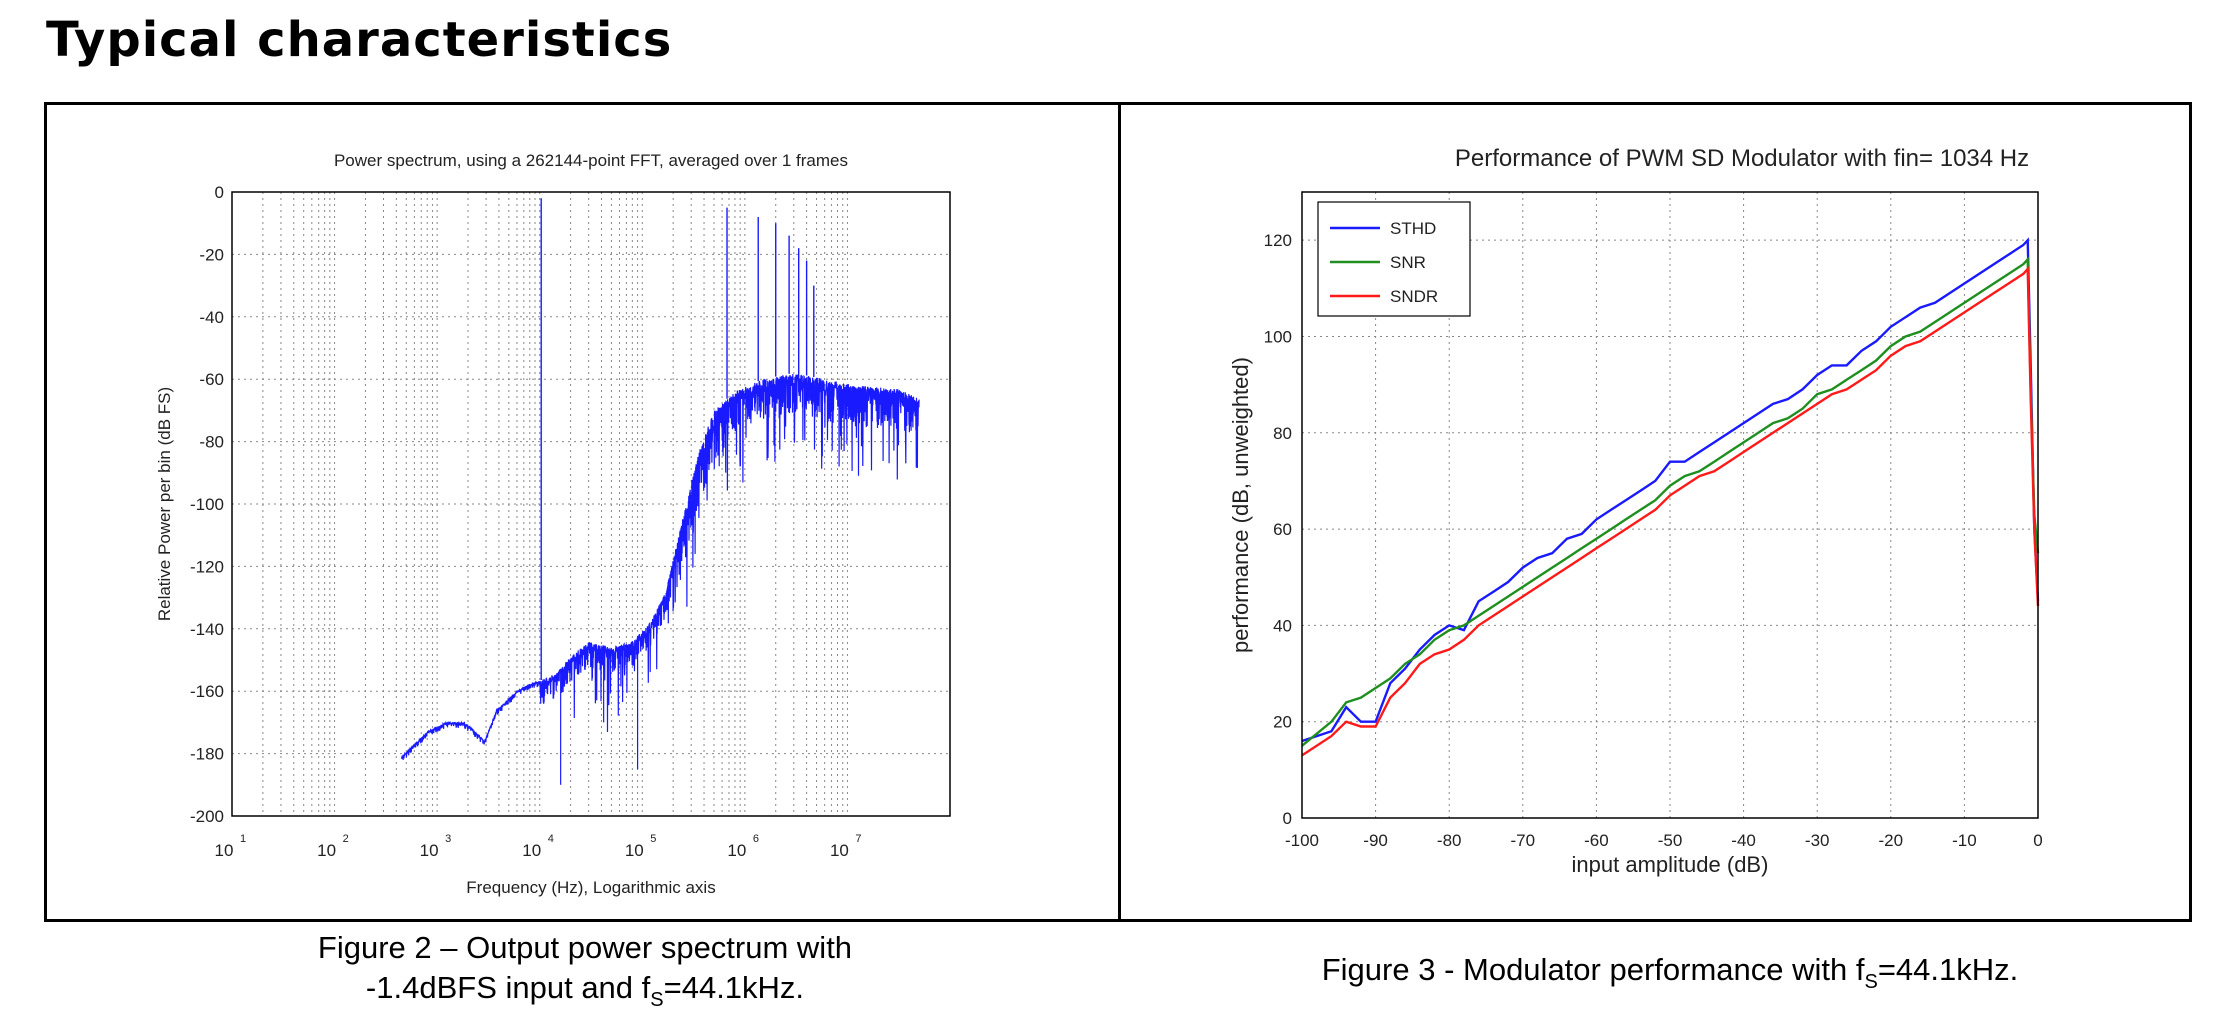  What do you see at coordinates (1282, 529) in the screenshot?
I see `y-tick-label: 60` at bounding box center [1282, 529].